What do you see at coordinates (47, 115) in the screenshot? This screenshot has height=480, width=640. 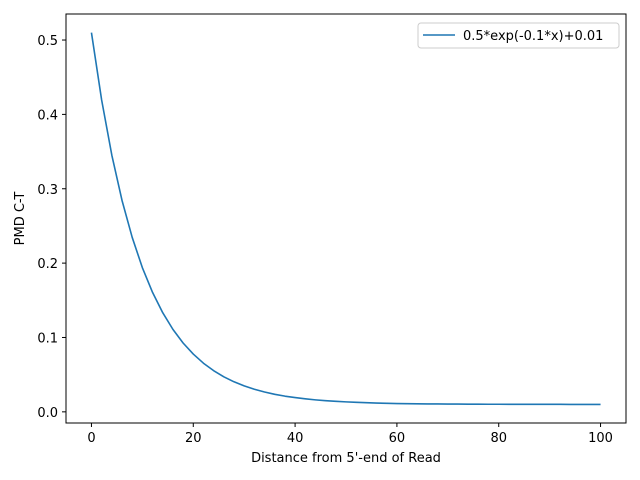 I see `y-tick-label: 0.4` at bounding box center [47, 115].